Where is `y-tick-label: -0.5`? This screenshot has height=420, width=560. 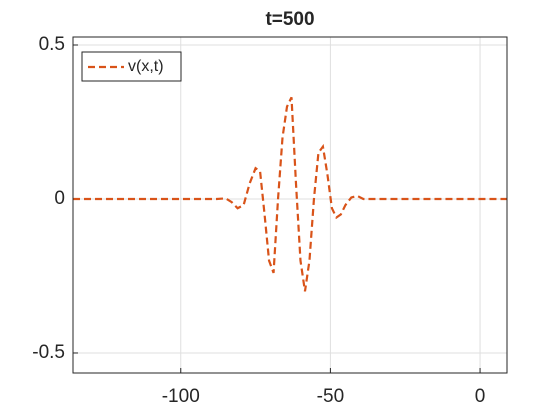 y-tick-label: -0.5 is located at coordinates (48, 352).